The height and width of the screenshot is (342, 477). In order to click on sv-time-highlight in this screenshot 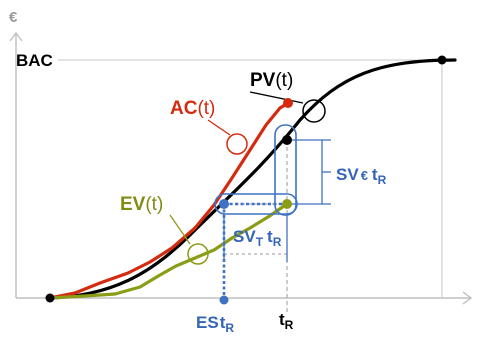, I will do `click(256, 204)`.